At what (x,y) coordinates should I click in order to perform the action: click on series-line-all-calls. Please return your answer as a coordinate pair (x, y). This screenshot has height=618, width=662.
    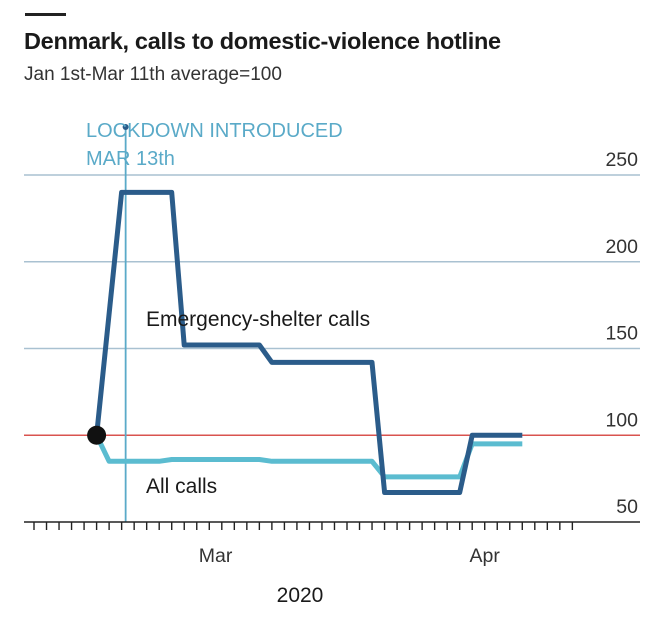
    Looking at the image, I should click on (308, 457).